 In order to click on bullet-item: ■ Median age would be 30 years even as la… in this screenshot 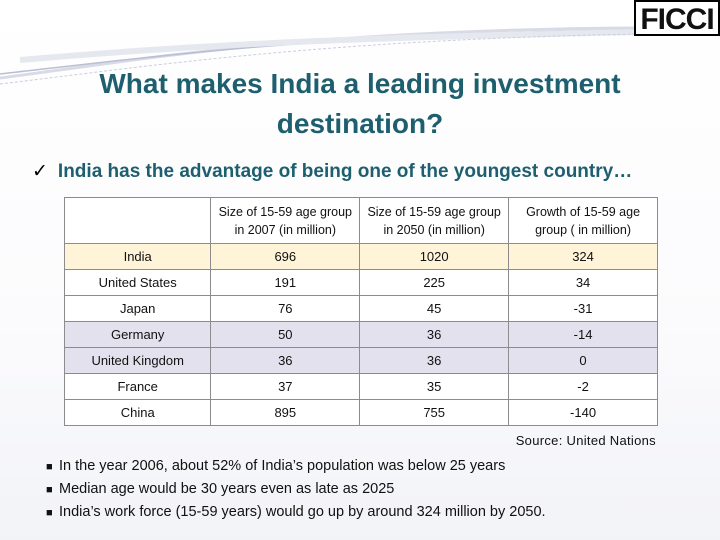, I will do `click(296, 489)`.